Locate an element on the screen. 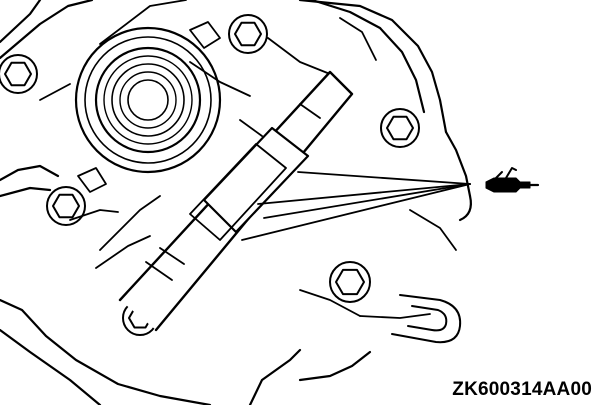  retaining-clips is located at coordinates (149, 107).